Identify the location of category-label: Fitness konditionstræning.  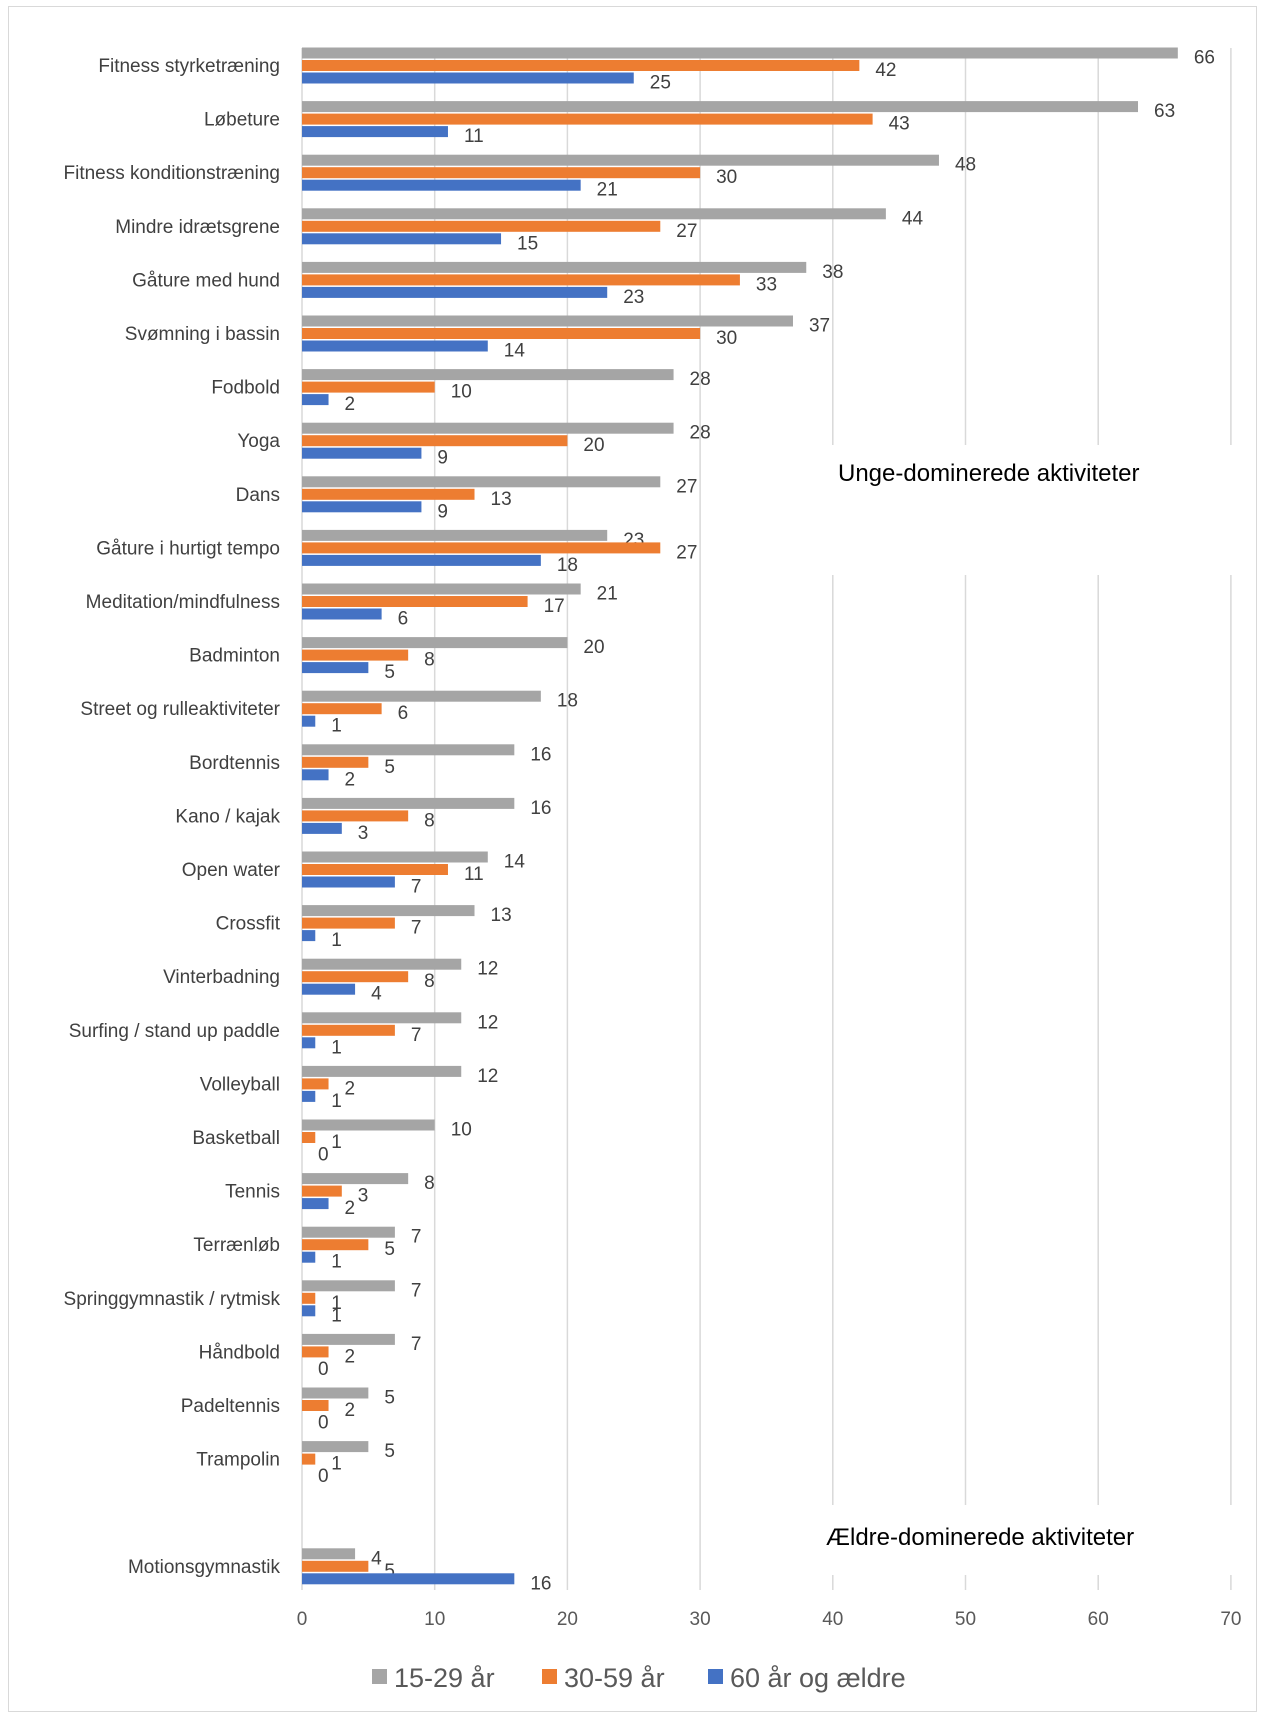
(172, 173).